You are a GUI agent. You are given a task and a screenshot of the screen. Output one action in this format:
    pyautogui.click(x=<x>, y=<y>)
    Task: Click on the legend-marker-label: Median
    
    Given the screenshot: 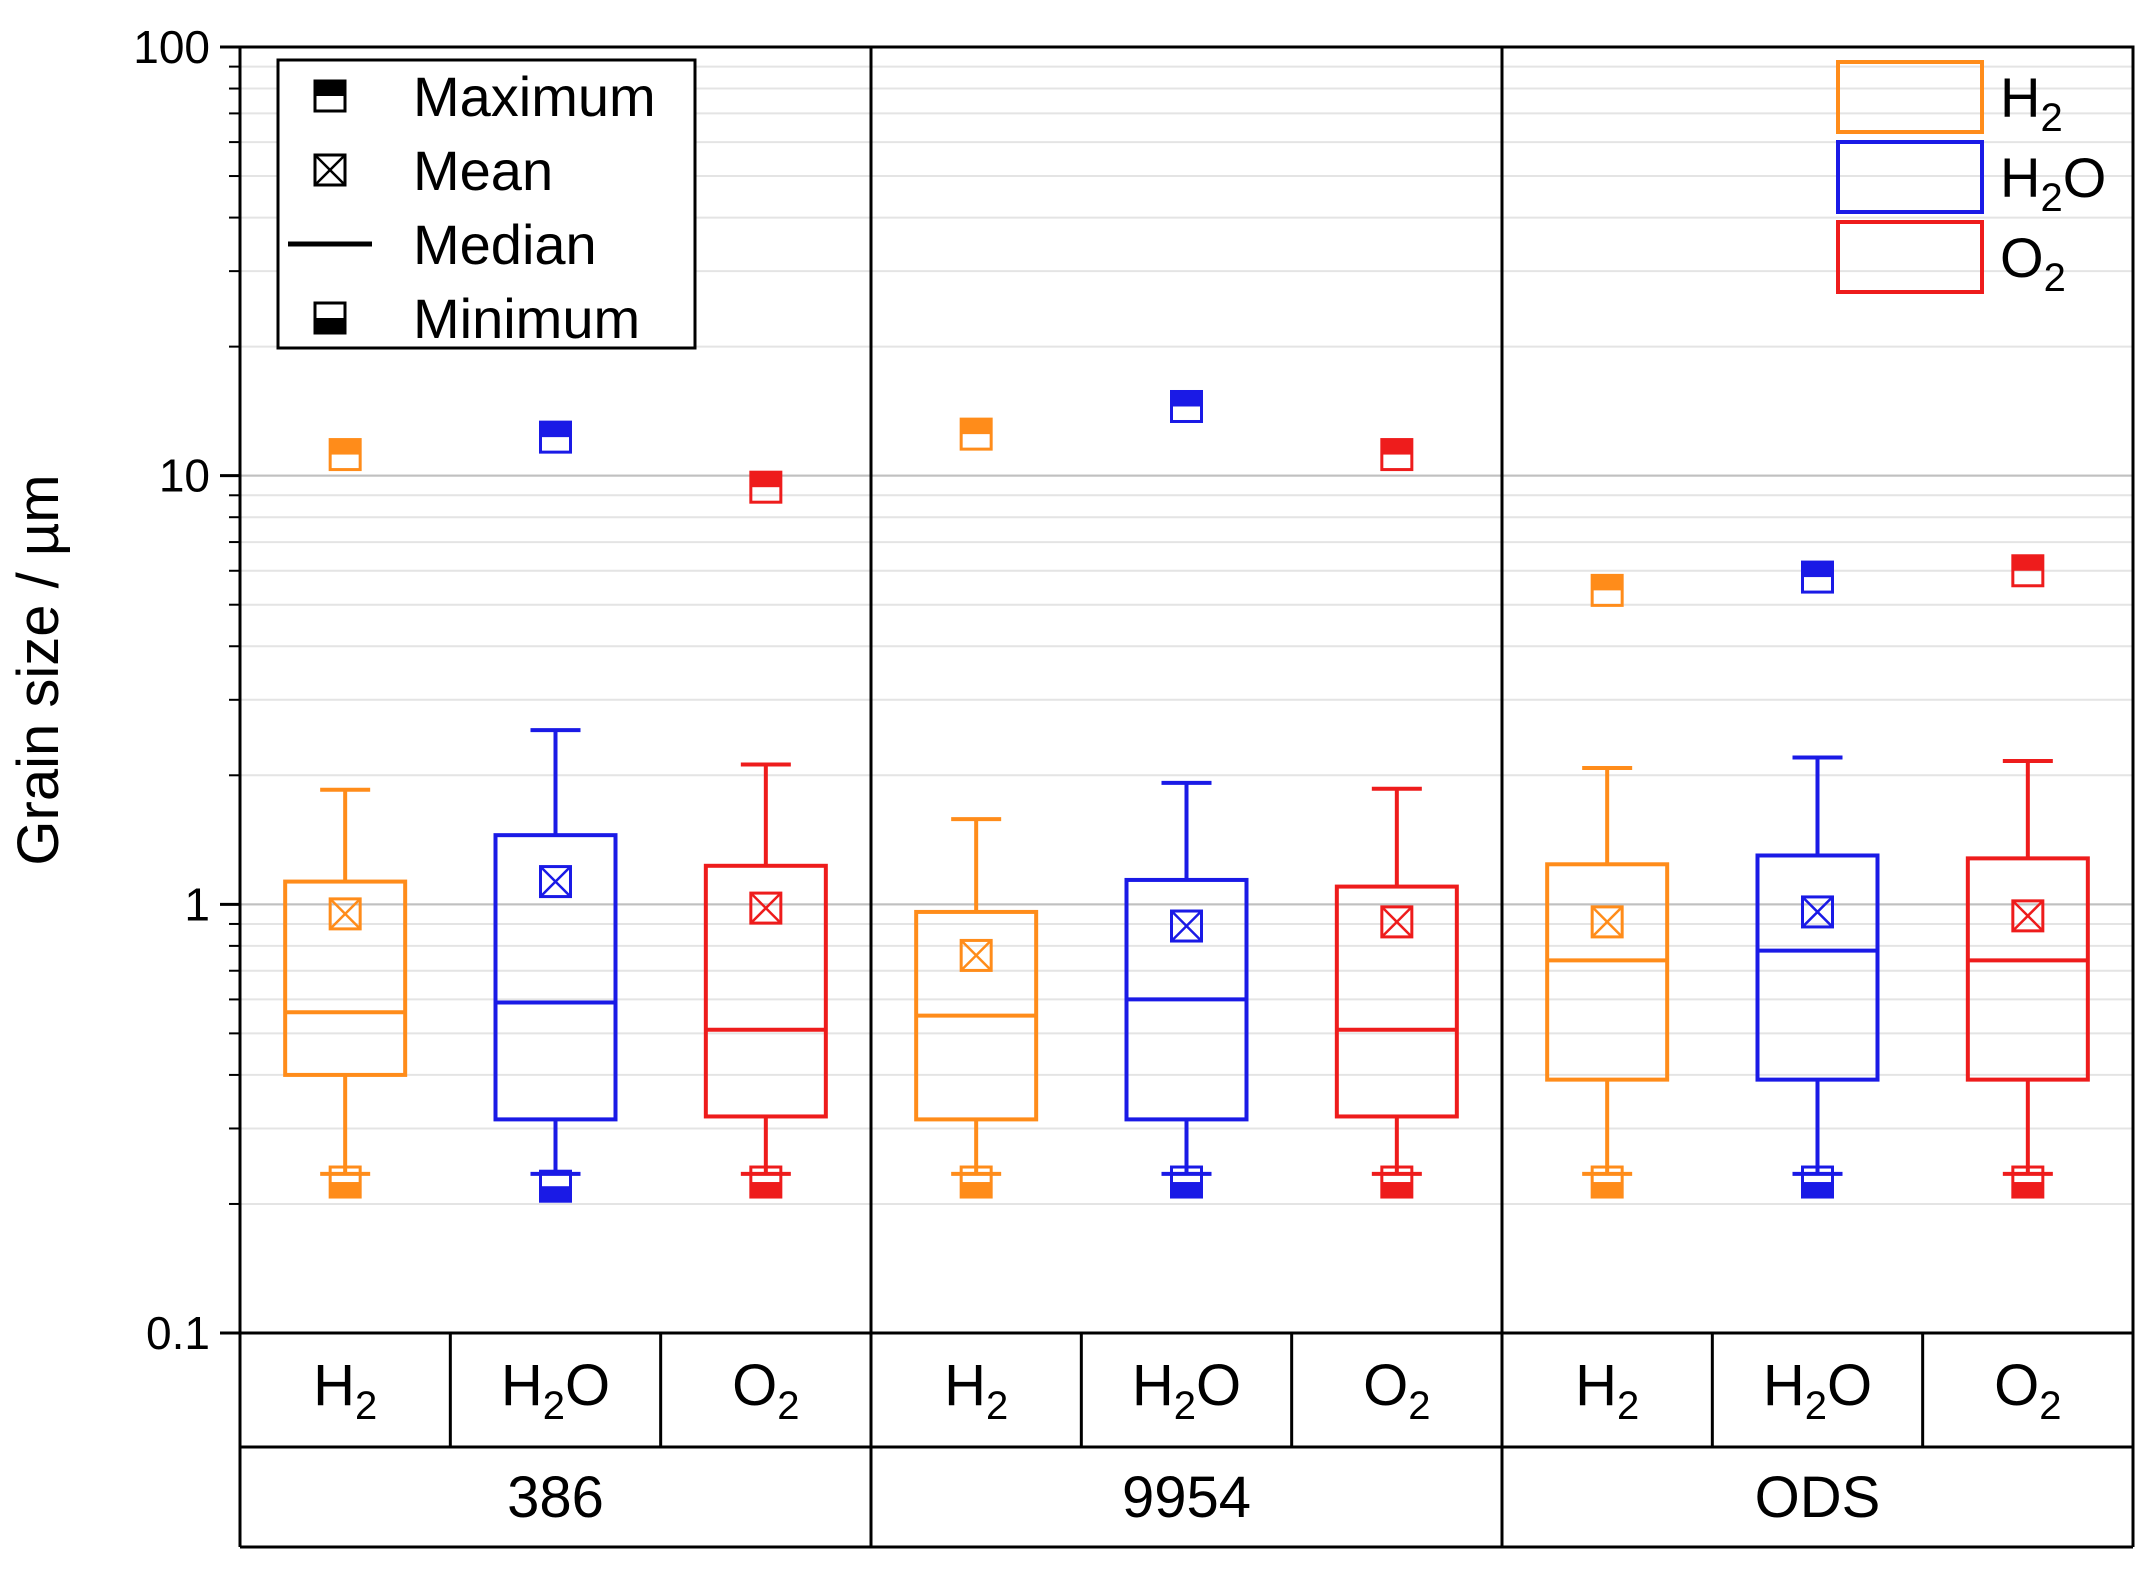 What is the action you would take?
    pyautogui.click(x=505, y=244)
    